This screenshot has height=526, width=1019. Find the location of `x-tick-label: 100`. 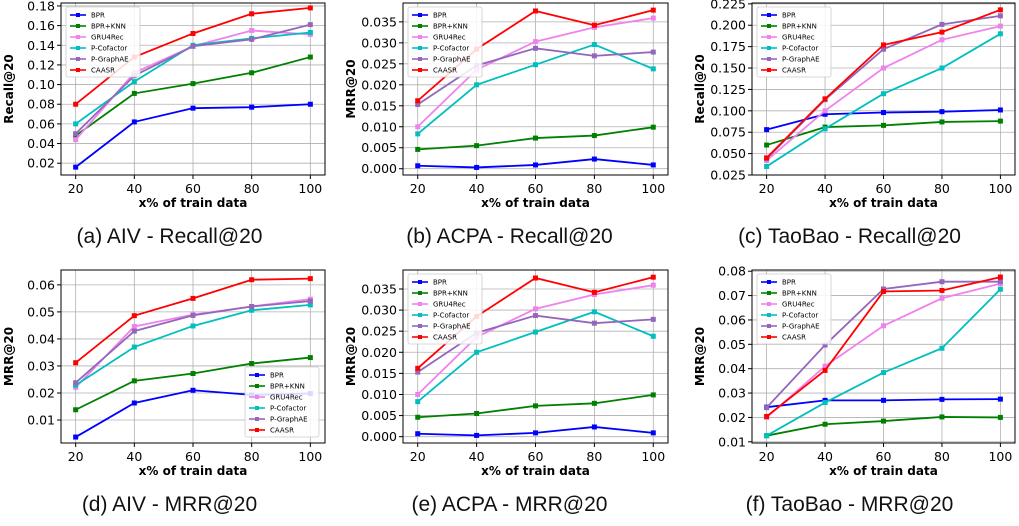

x-tick-label: 100 is located at coordinates (653, 456).